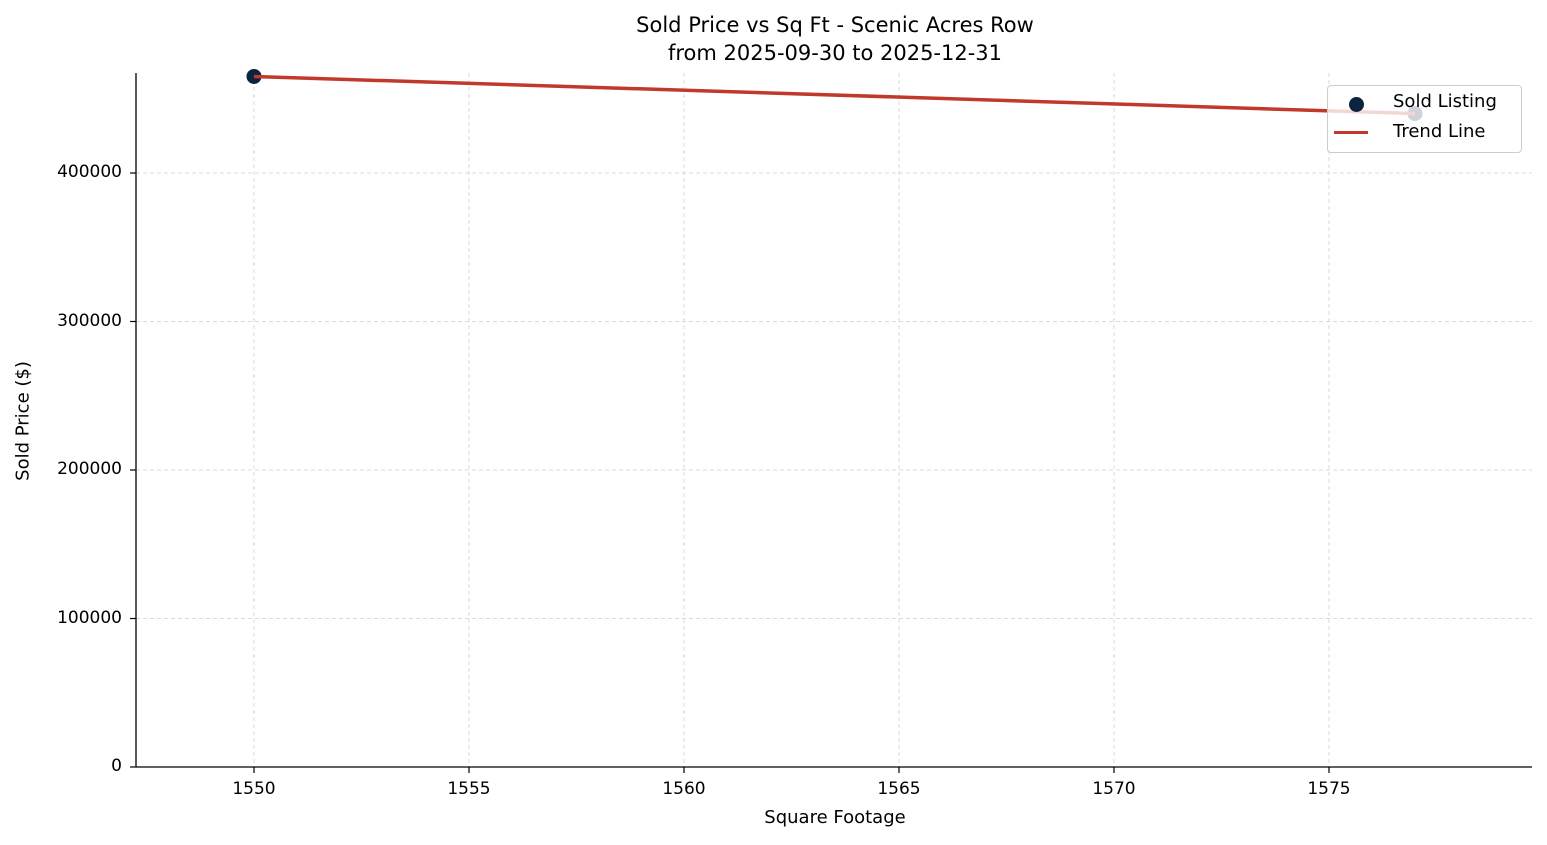  I want to click on x-axis-label: Square Footage, so click(835, 817).